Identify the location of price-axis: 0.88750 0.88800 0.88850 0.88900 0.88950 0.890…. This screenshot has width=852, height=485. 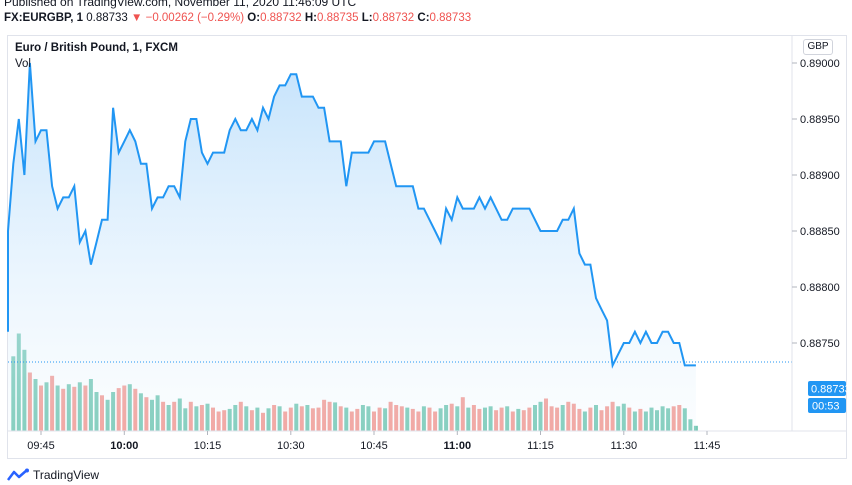
(816, 204).